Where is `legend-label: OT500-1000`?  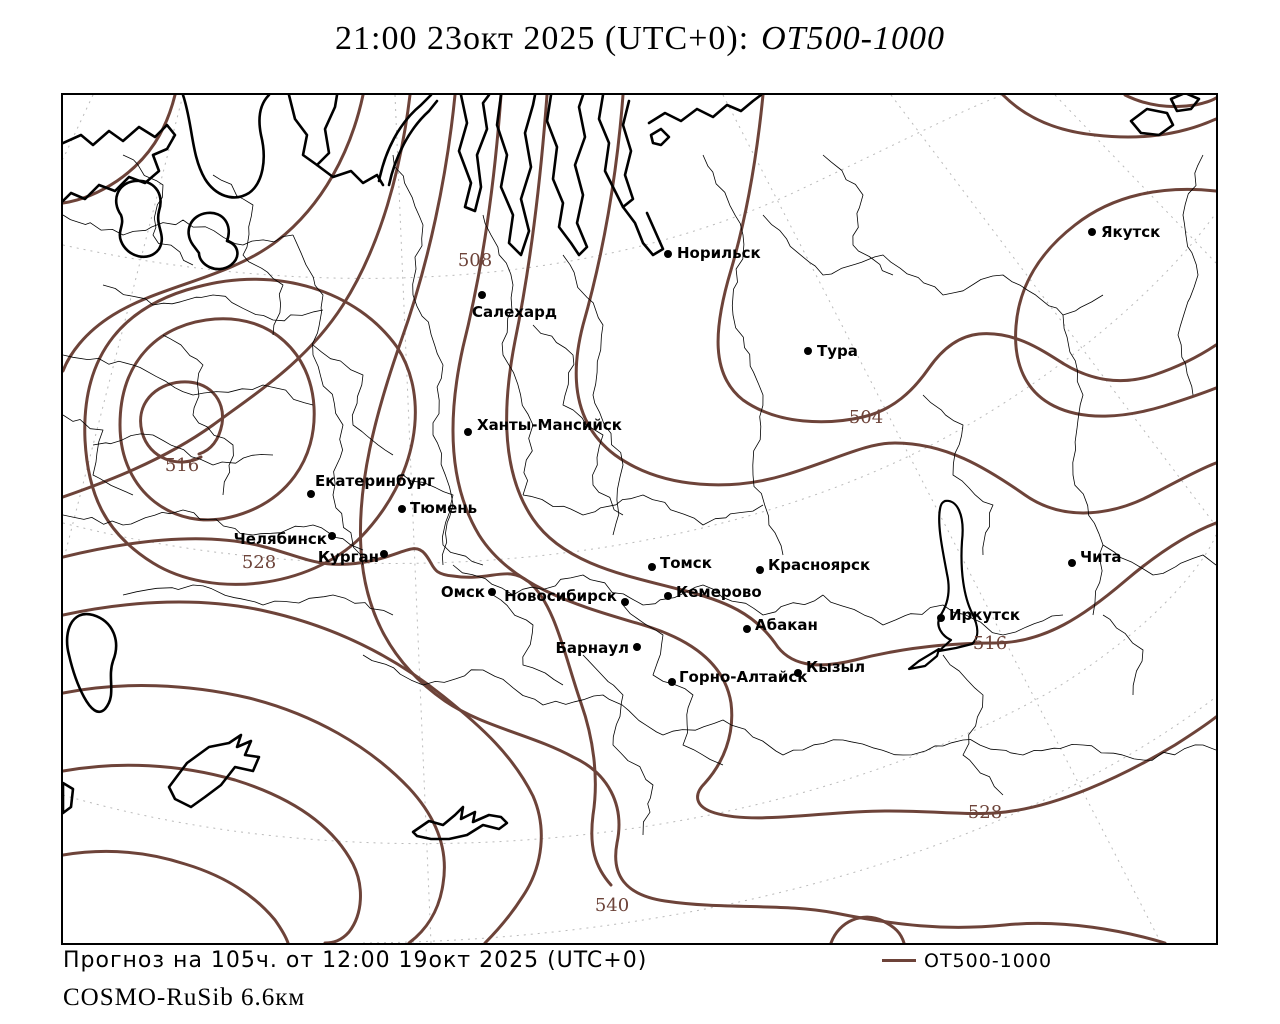
legend-label: OT500-1000 is located at coordinates (988, 961).